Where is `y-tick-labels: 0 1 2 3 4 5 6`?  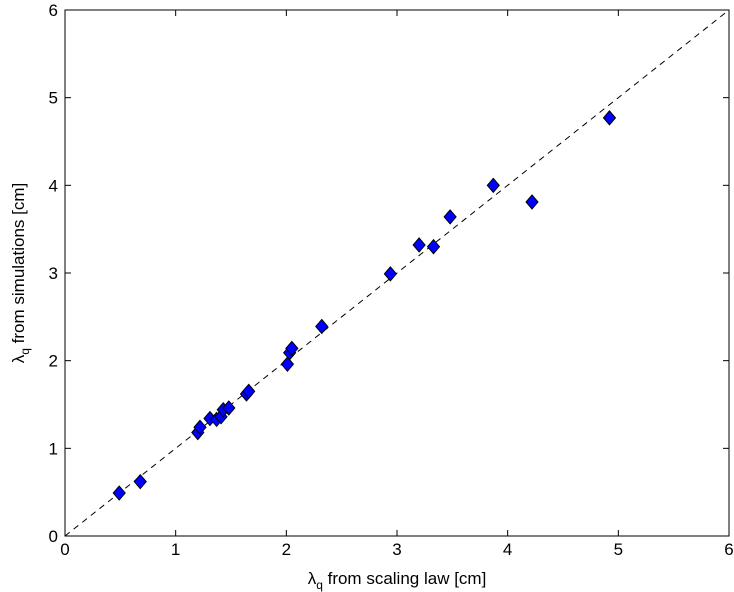 y-tick-labels: 0 1 2 3 4 5 6 is located at coordinates (53, 273).